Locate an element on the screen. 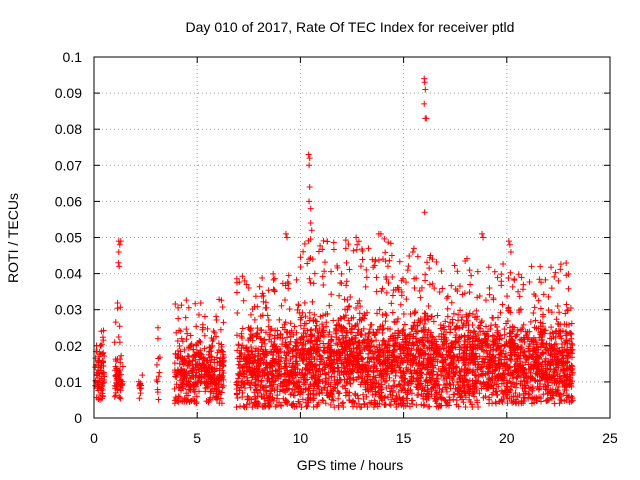 This screenshot has width=640, height=480. x-tick-label: 10 is located at coordinates (301, 438).